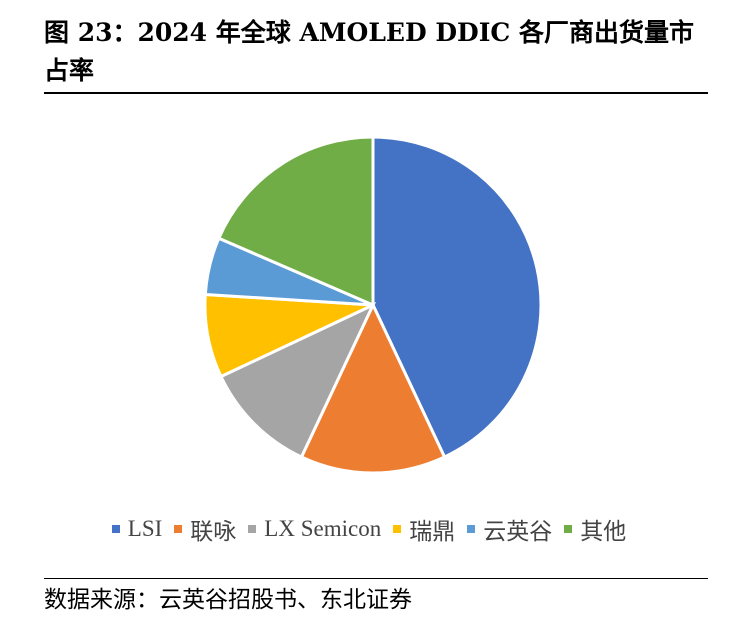  Describe the element at coordinates (369, 51) in the screenshot. I see `chart-title: 图 23：2024 年全球 AMOLED DDIC 各厂商出货量市占率` at that location.